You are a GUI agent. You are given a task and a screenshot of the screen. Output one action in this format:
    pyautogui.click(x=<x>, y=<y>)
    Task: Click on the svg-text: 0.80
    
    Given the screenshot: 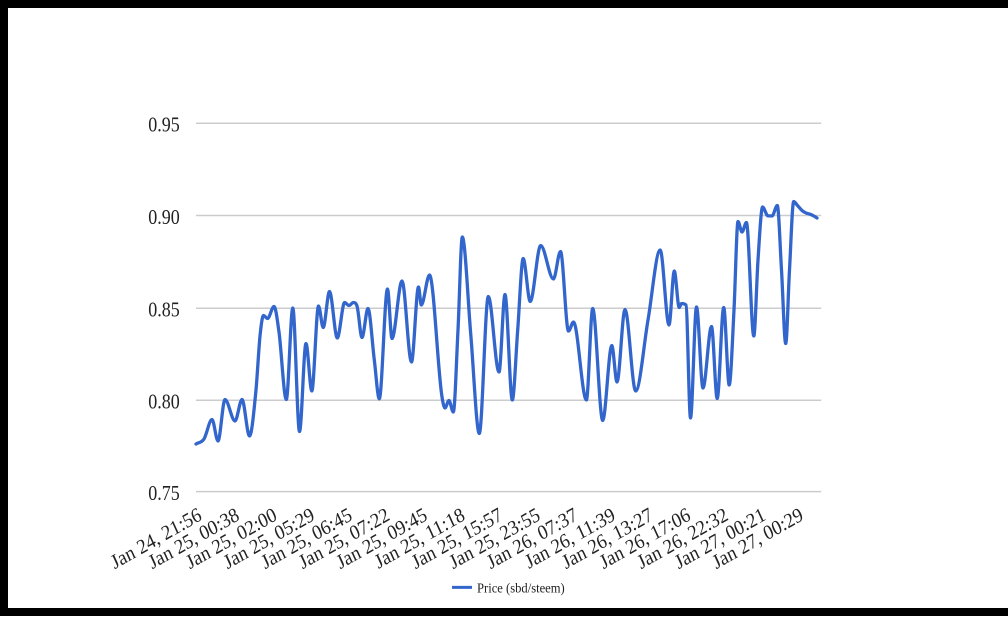 What is the action you would take?
    pyautogui.click(x=164, y=402)
    